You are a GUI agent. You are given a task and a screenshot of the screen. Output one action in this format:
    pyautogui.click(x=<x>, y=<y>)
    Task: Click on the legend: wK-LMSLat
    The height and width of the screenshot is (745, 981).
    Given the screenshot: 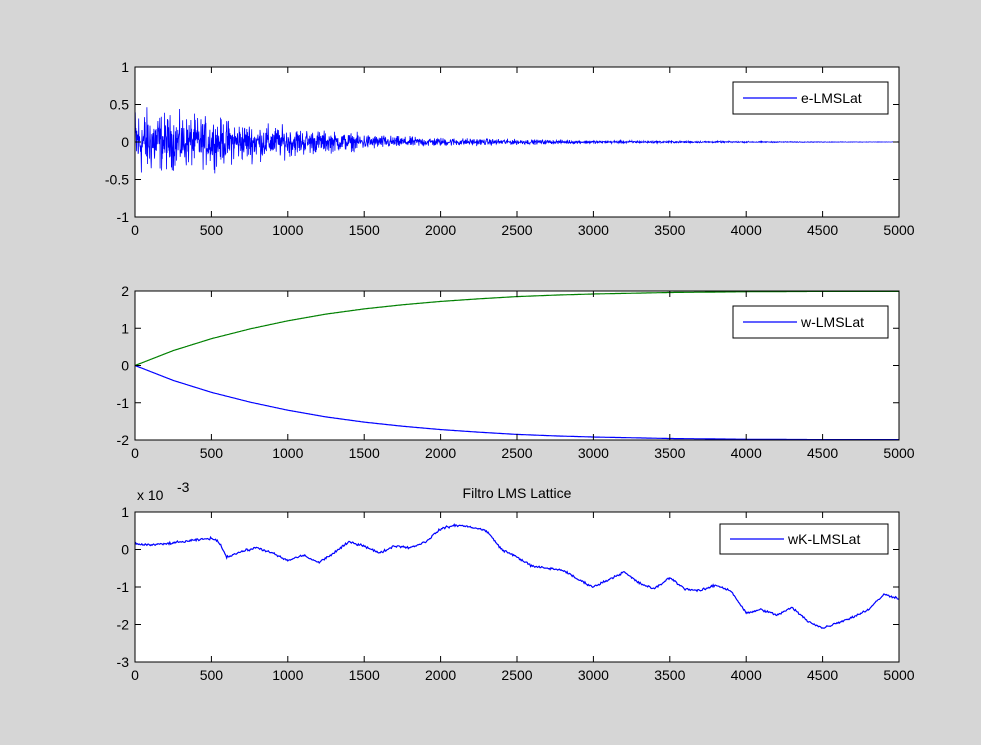 What is the action you would take?
    pyautogui.click(x=804, y=539)
    